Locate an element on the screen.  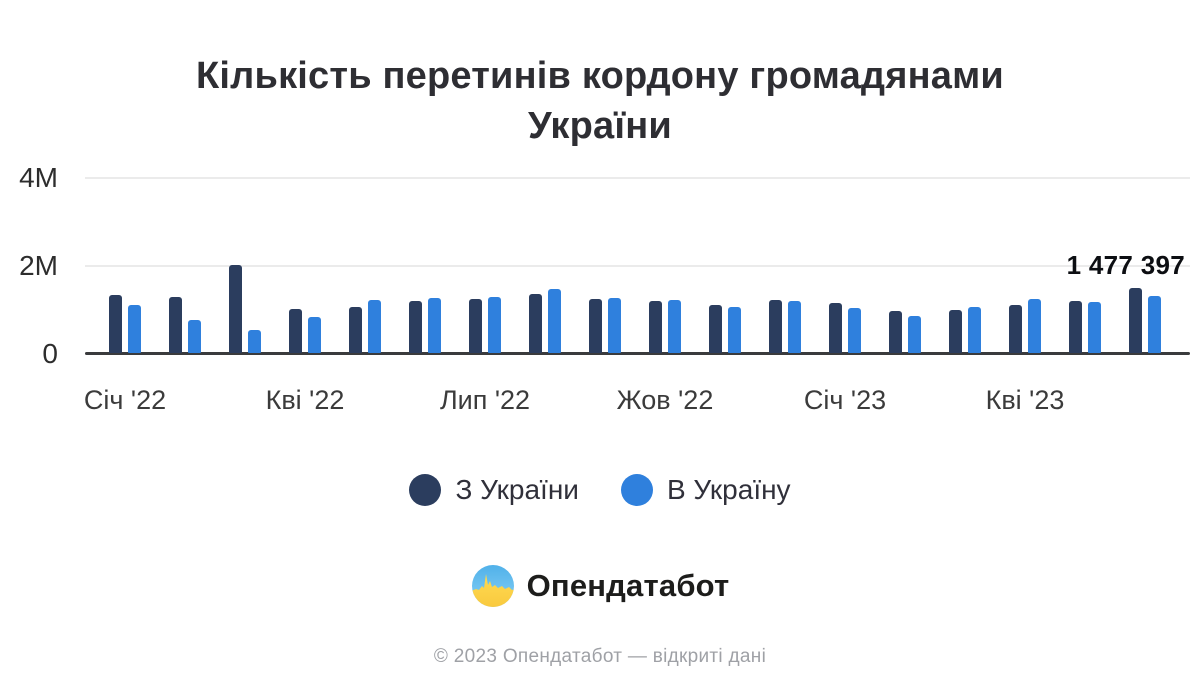
legend: З України В Україну is located at coordinates (600, 490).